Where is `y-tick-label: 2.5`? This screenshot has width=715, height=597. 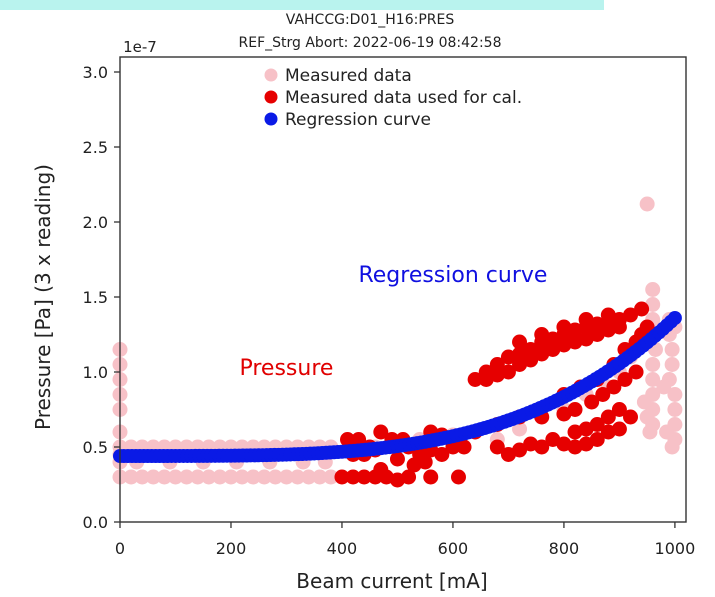
y-tick-label: 2.5 is located at coordinates (95, 147).